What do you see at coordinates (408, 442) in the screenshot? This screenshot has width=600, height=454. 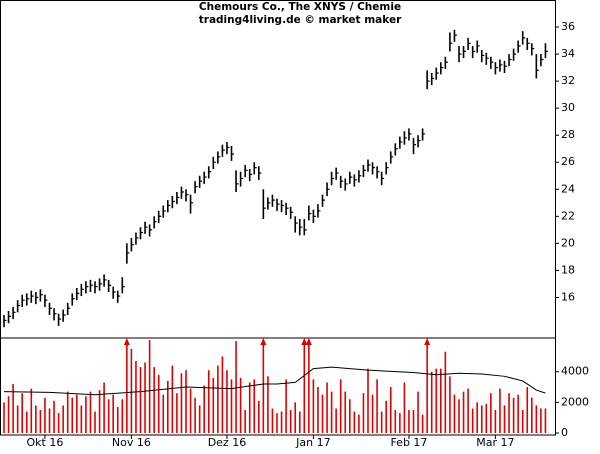 I see `x-tick-label: Feb 17` at bounding box center [408, 442].